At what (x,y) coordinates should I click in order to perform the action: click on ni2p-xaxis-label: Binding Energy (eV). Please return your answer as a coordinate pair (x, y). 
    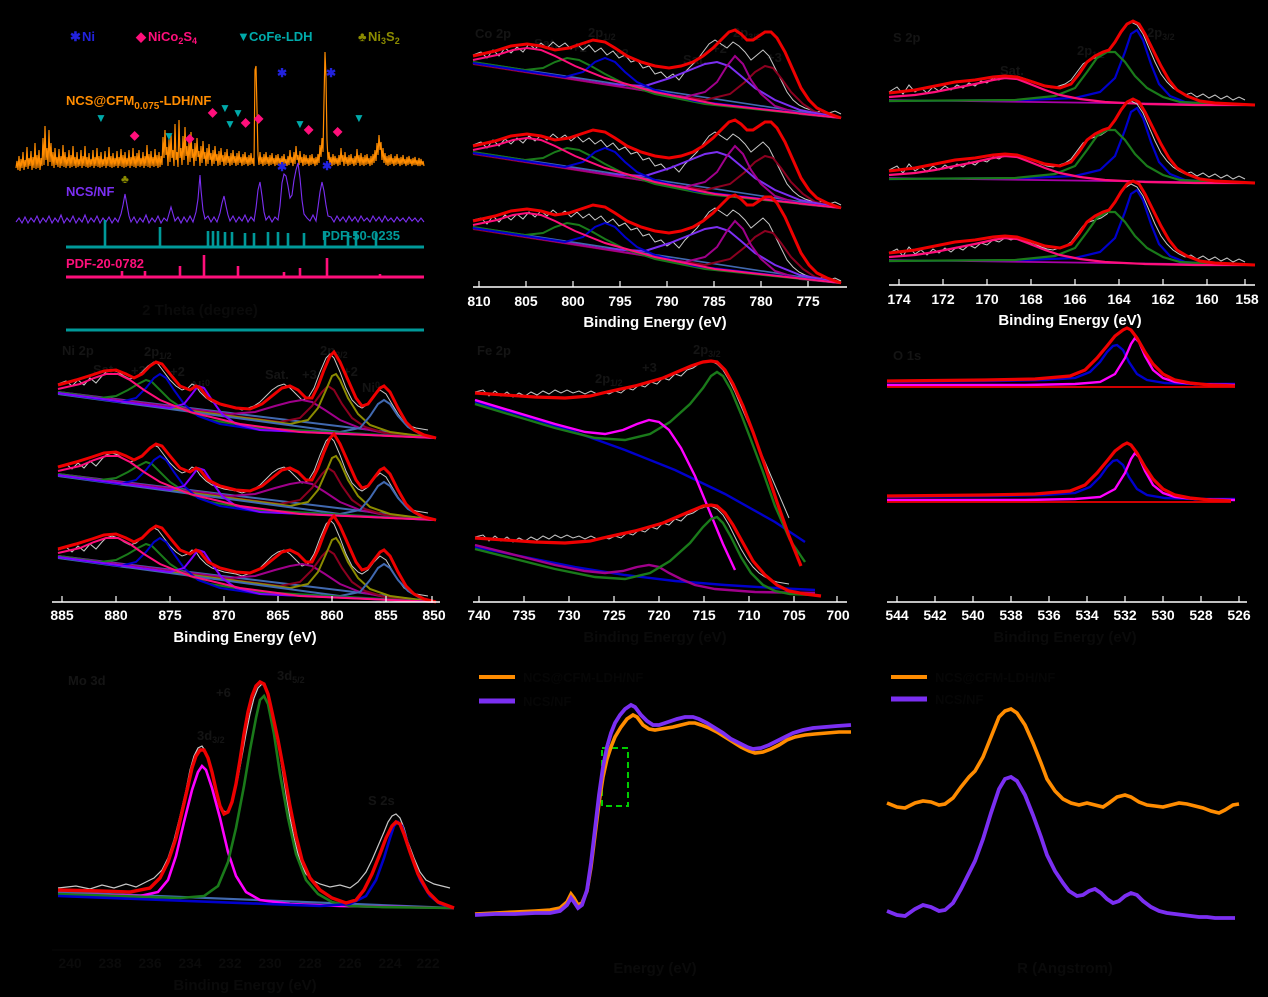
    Looking at the image, I should click on (244, 637).